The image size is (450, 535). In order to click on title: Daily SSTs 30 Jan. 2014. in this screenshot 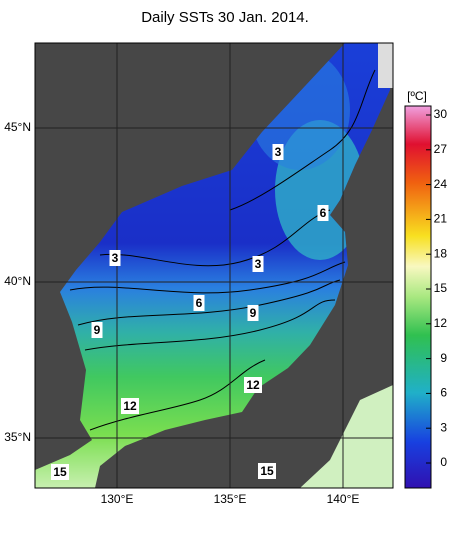, I will do `click(225, 17)`.